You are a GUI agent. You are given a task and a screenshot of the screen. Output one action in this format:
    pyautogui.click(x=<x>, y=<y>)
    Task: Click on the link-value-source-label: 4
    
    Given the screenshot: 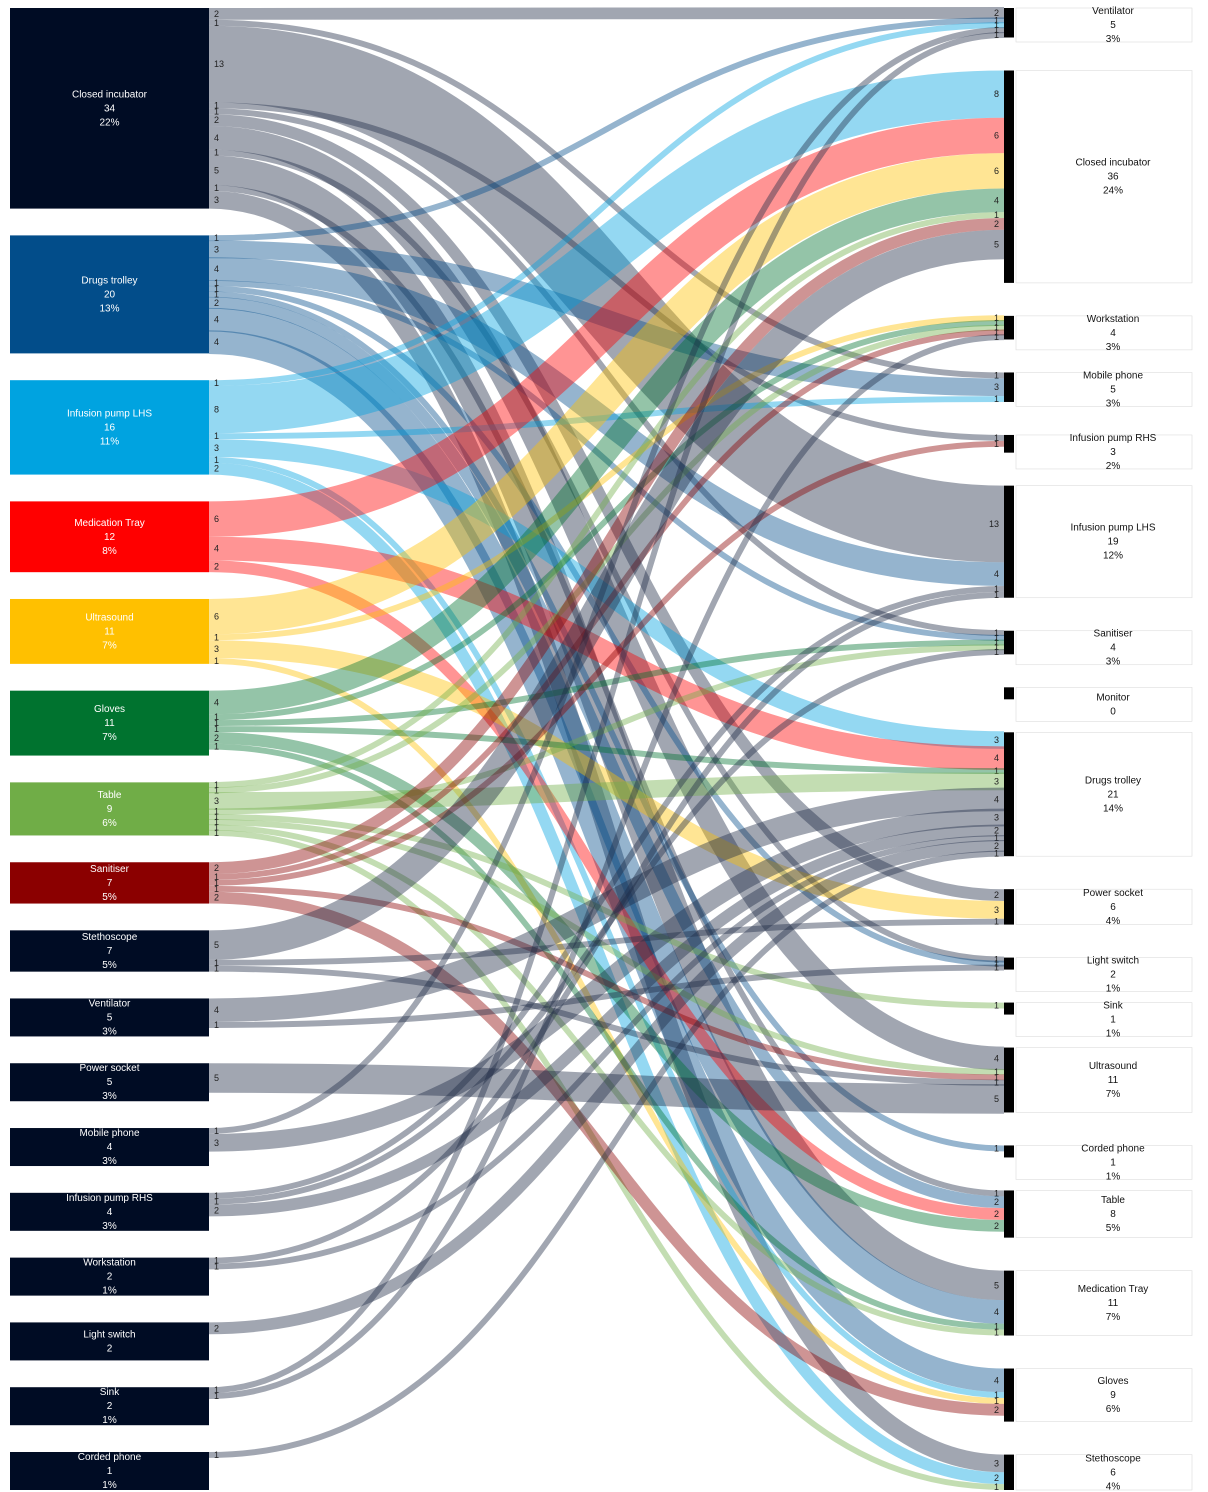 What is the action you would take?
    pyautogui.click(x=216, y=269)
    